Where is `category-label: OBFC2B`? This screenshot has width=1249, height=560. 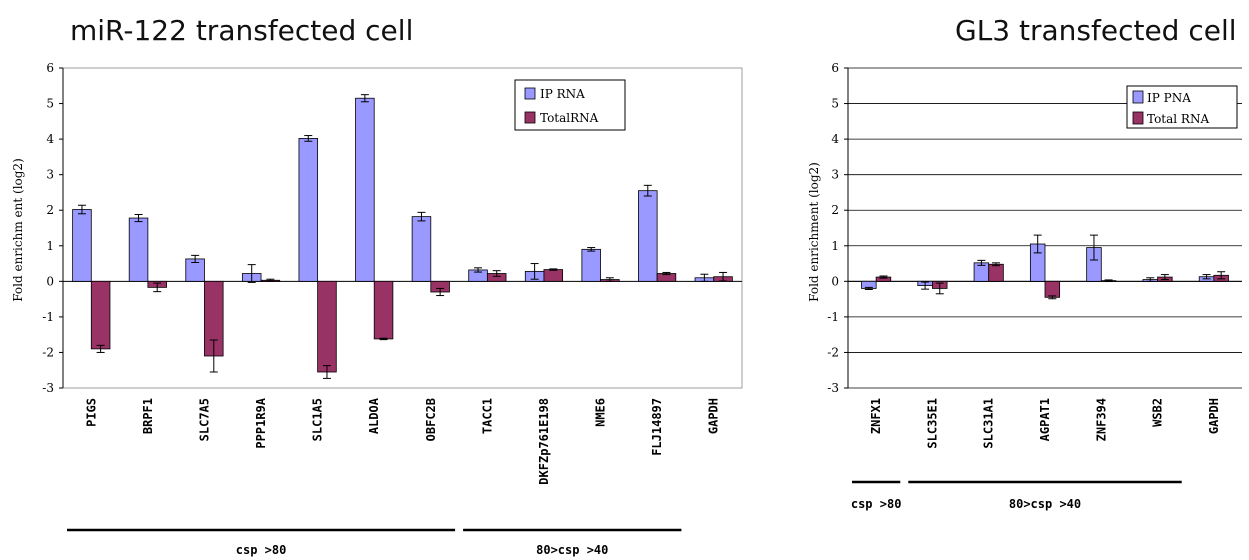 category-label: OBFC2B is located at coordinates (431, 419).